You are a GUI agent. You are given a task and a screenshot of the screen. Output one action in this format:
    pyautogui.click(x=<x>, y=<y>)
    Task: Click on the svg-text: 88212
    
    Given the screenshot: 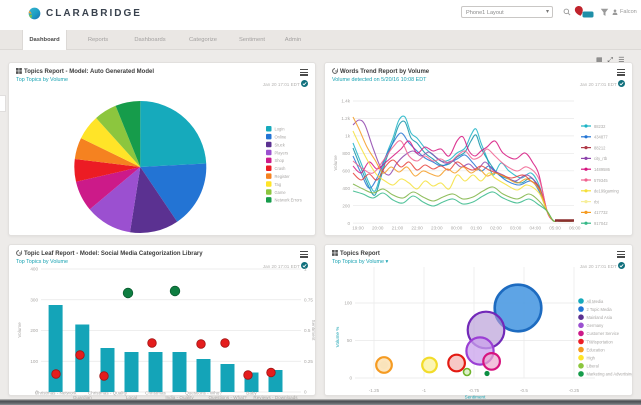 What is the action you would take?
    pyautogui.click(x=600, y=147)
    